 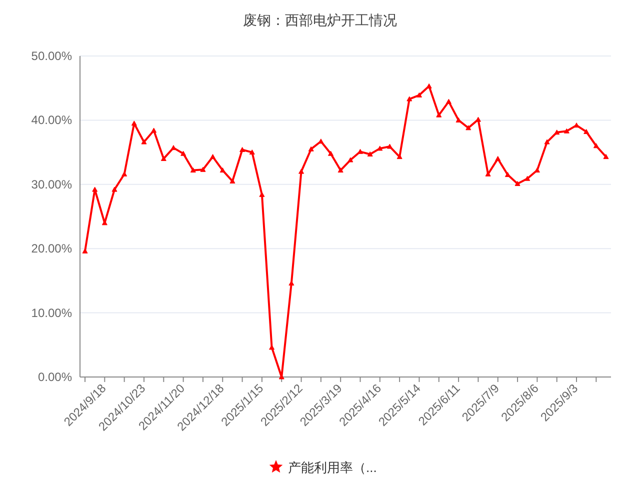 What do you see at coordinates (51, 313) in the screenshot?
I see `y-tick-label: 10.00%` at bounding box center [51, 313].